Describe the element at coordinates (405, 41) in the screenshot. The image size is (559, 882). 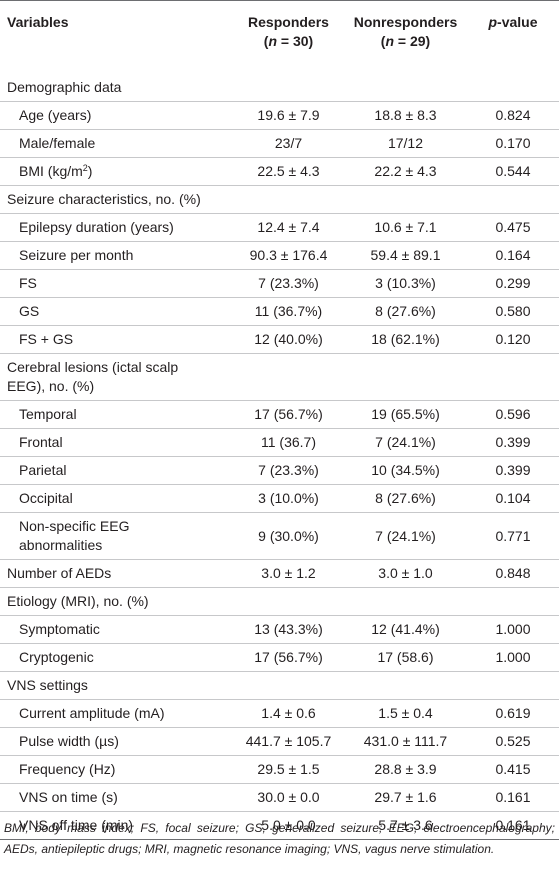
I see `header-nonresponders-n: (n = 29)` at that location.